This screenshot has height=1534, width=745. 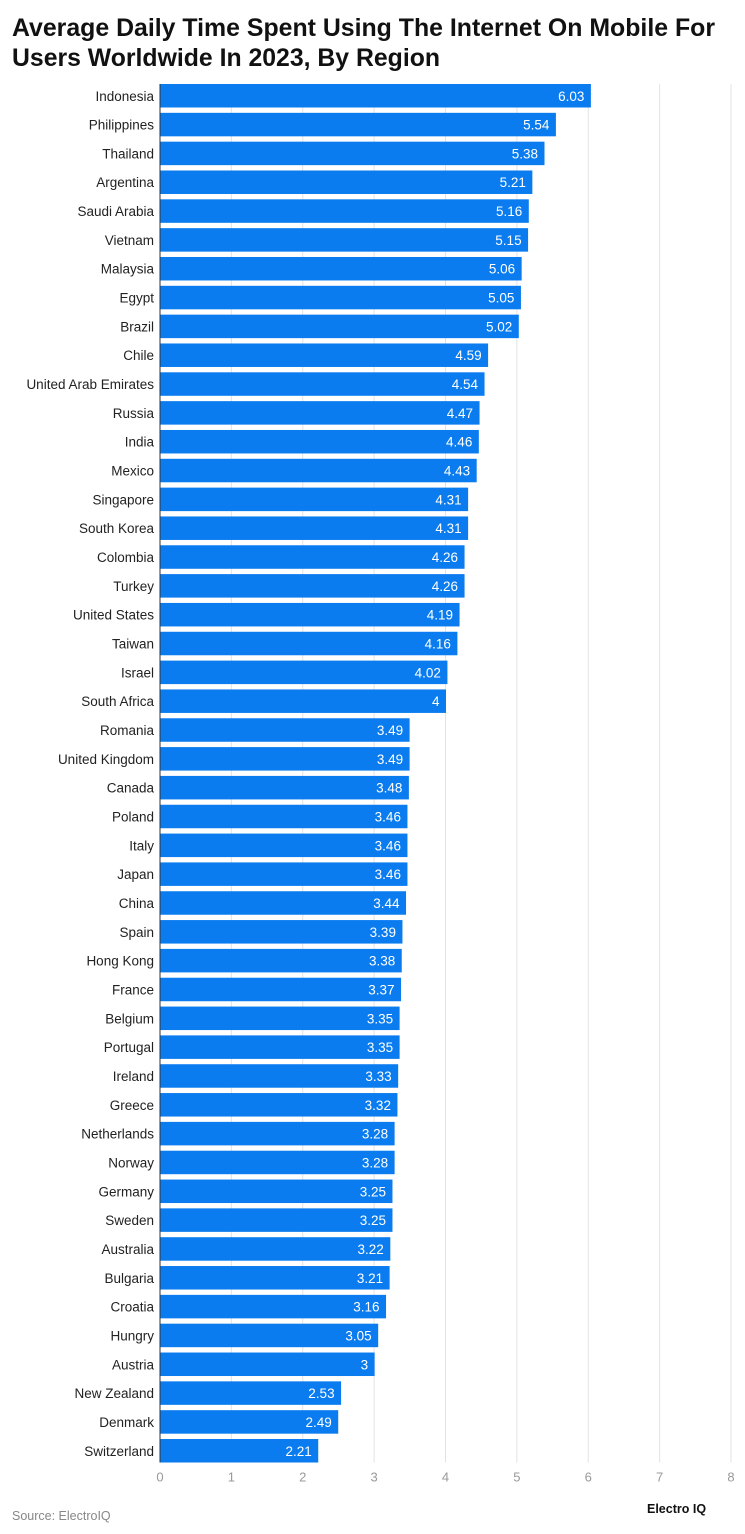 What do you see at coordinates (378, 1105) in the screenshot?
I see `data-label: 3.32` at bounding box center [378, 1105].